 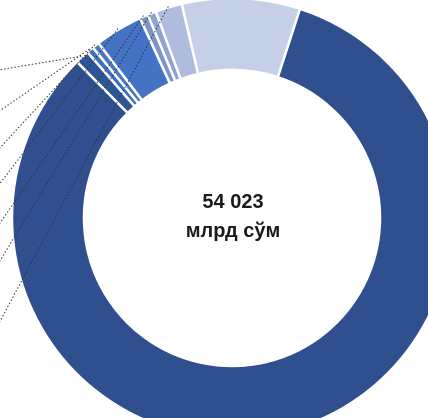 What do you see at coordinates (232, 202) in the screenshot?
I see `center-value: 54 023` at bounding box center [232, 202].